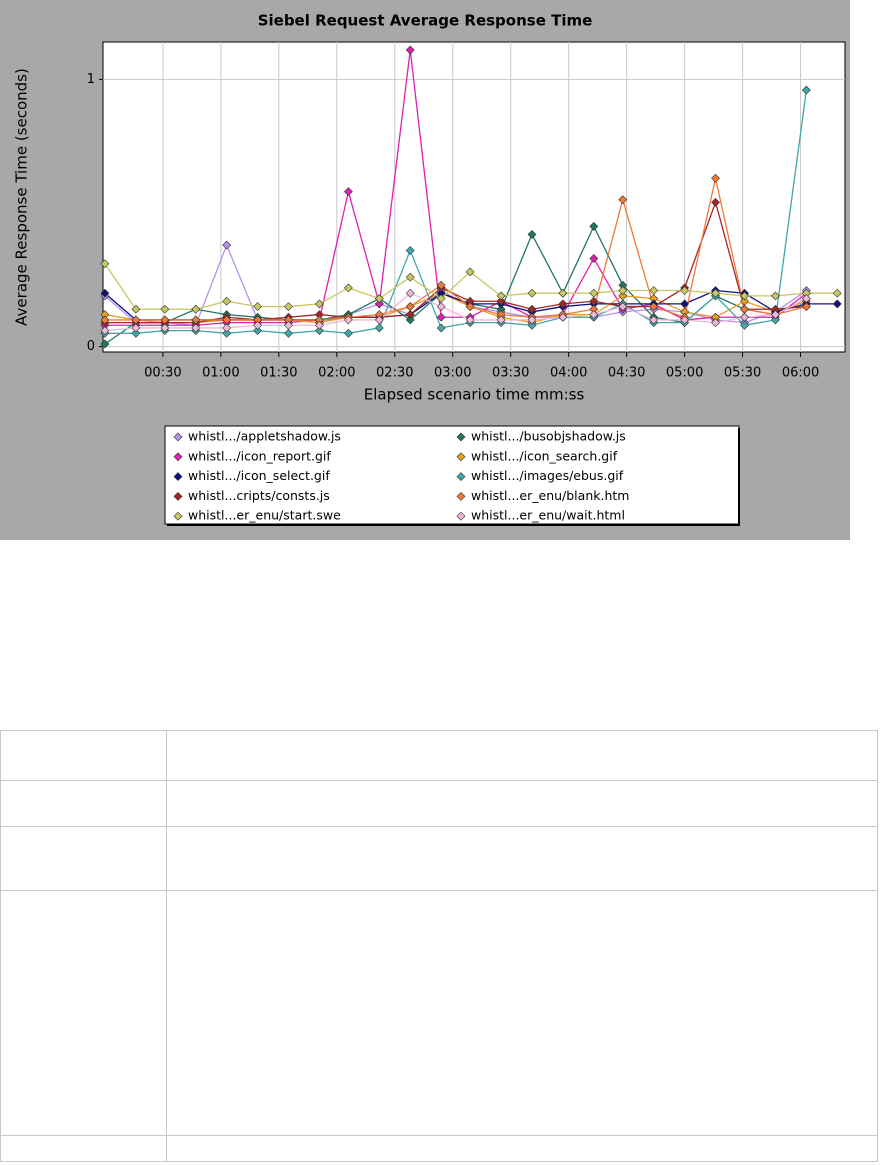 Image resolution: width=880 pixels, height=1165 pixels. What do you see at coordinates (550, 495) in the screenshot?
I see `legend-label: whistl...er_enu/blank.htm` at bounding box center [550, 495].